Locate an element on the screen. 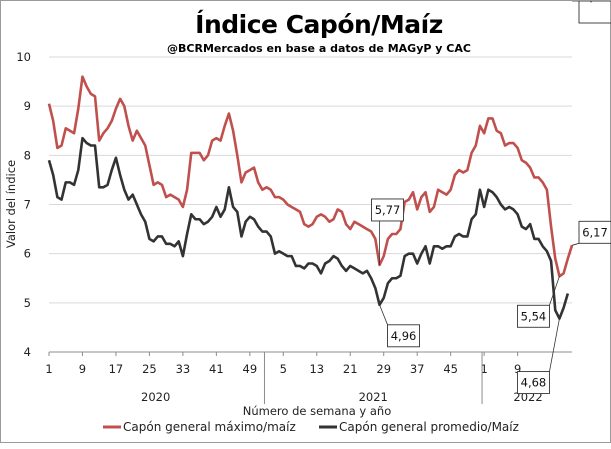 This screenshot has width=611, height=449. y-tick-label: 7 is located at coordinates (27, 205).